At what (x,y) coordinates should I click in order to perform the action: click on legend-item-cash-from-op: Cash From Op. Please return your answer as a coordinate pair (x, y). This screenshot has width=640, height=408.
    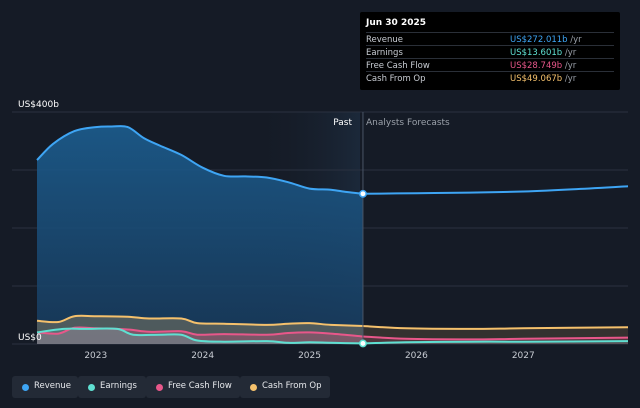
    Looking at the image, I should click on (285, 387).